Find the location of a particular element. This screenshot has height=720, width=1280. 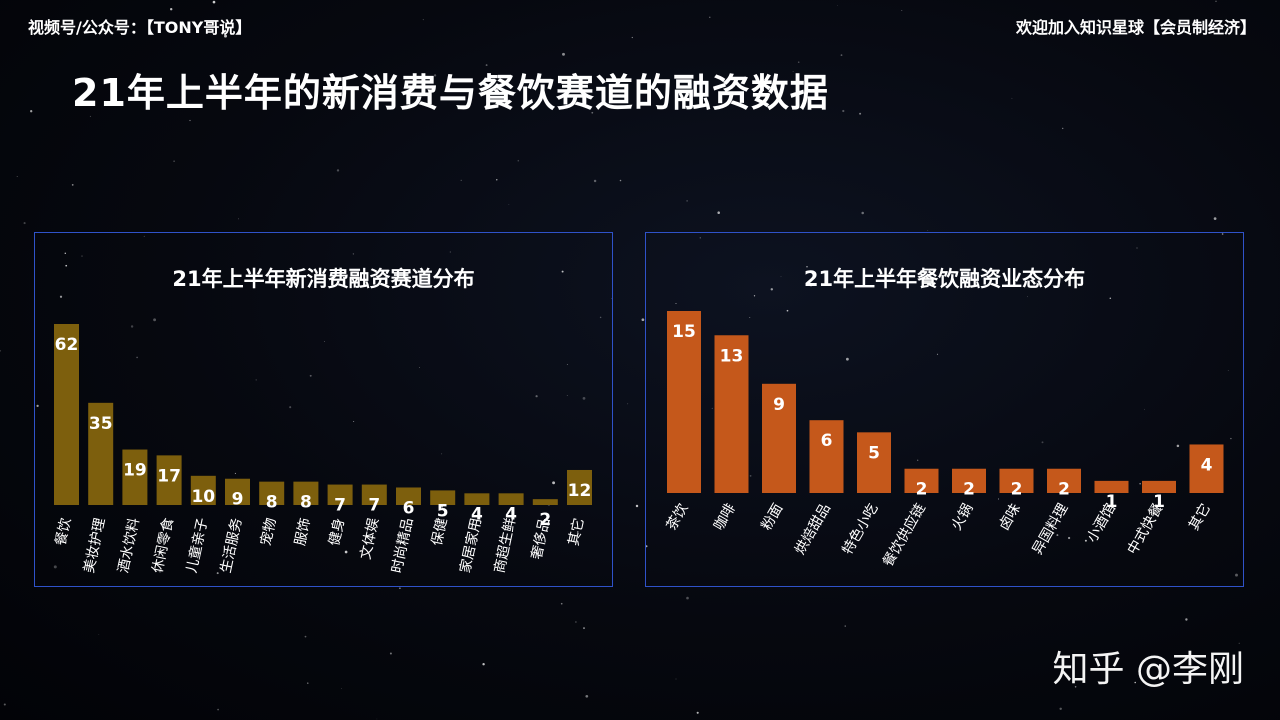

category-label: 奢侈品 is located at coordinates (541, 539).